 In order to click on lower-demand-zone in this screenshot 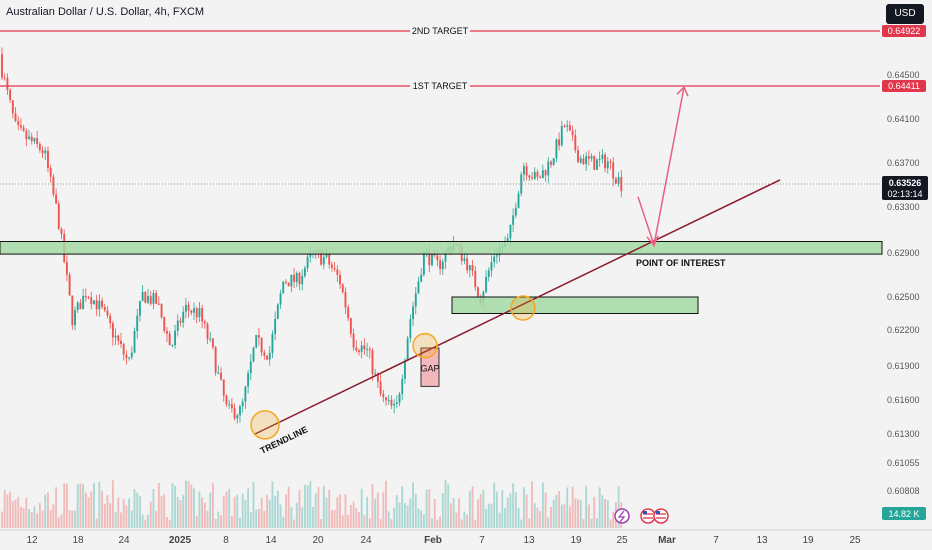, I will do `click(575, 305)`.